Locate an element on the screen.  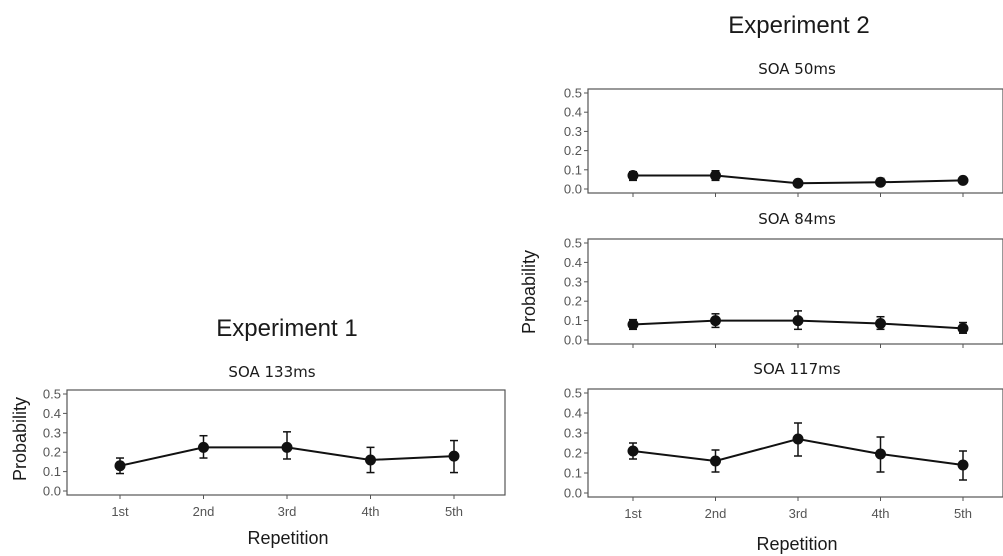
panel-title-soa-133: SOA 133ms is located at coordinates (271, 372).